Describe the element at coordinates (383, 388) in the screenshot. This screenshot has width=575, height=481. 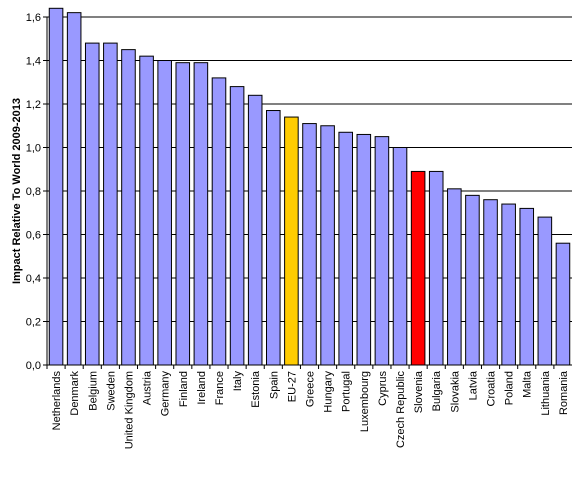
I see `x-tick-label: Cyprus` at that location.